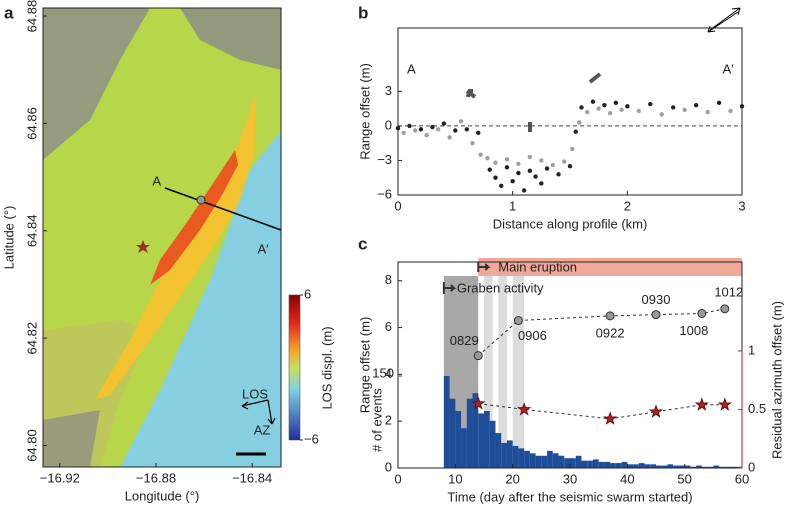  I want to click on x-tick-label: −16.88, so click(156, 477).